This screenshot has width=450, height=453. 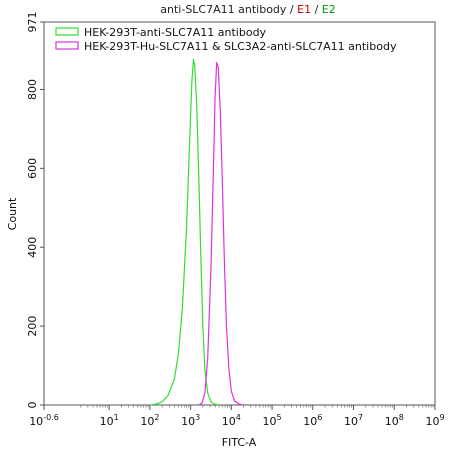 I want to click on x-tick-exponent: 6, so click(x=319, y=417).